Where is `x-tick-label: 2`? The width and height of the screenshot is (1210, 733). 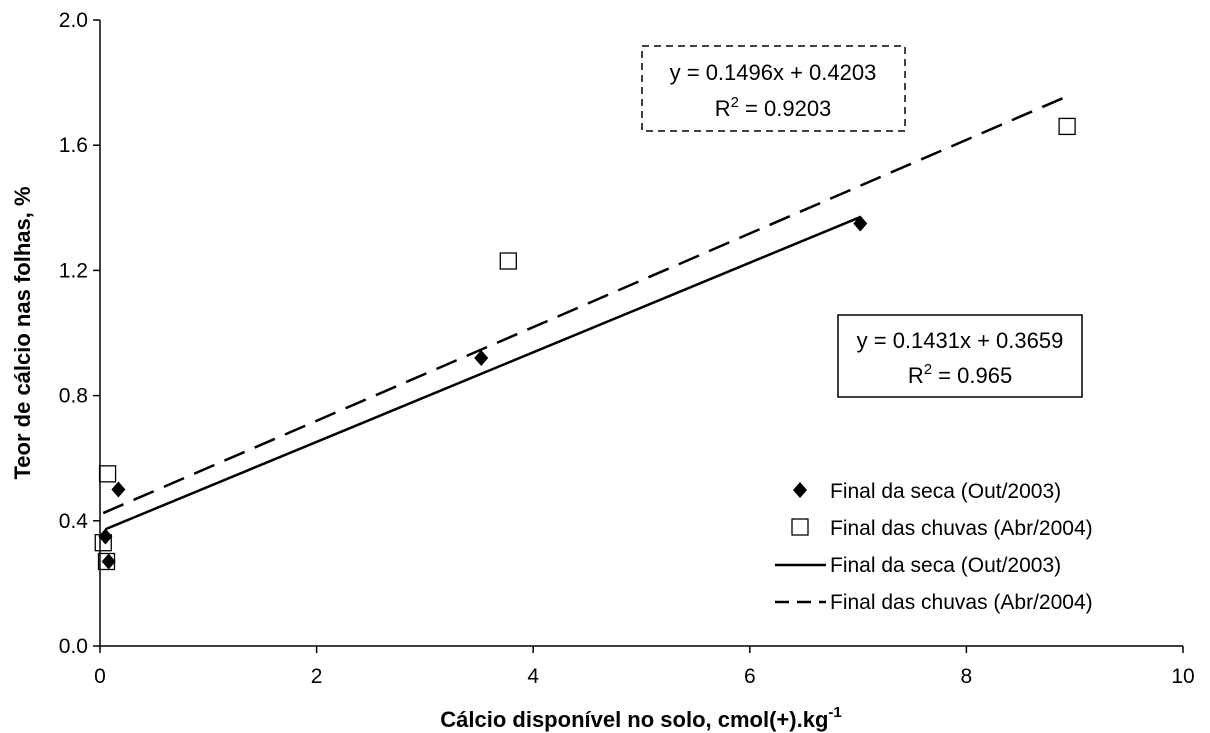 x-tick-label: 2 is located at coordinates (317, 676).